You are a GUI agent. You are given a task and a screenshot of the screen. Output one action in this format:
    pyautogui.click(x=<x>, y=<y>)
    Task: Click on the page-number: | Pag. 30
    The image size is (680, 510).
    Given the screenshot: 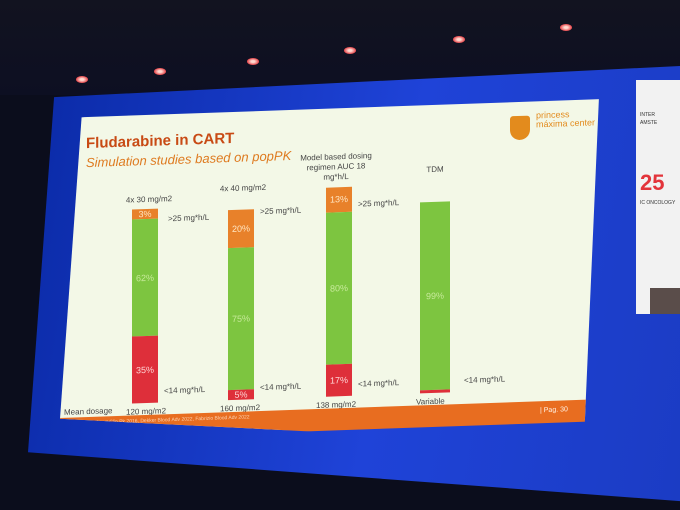 What is the action you would take?
    pyautogui.click(x=554, y=410)
    